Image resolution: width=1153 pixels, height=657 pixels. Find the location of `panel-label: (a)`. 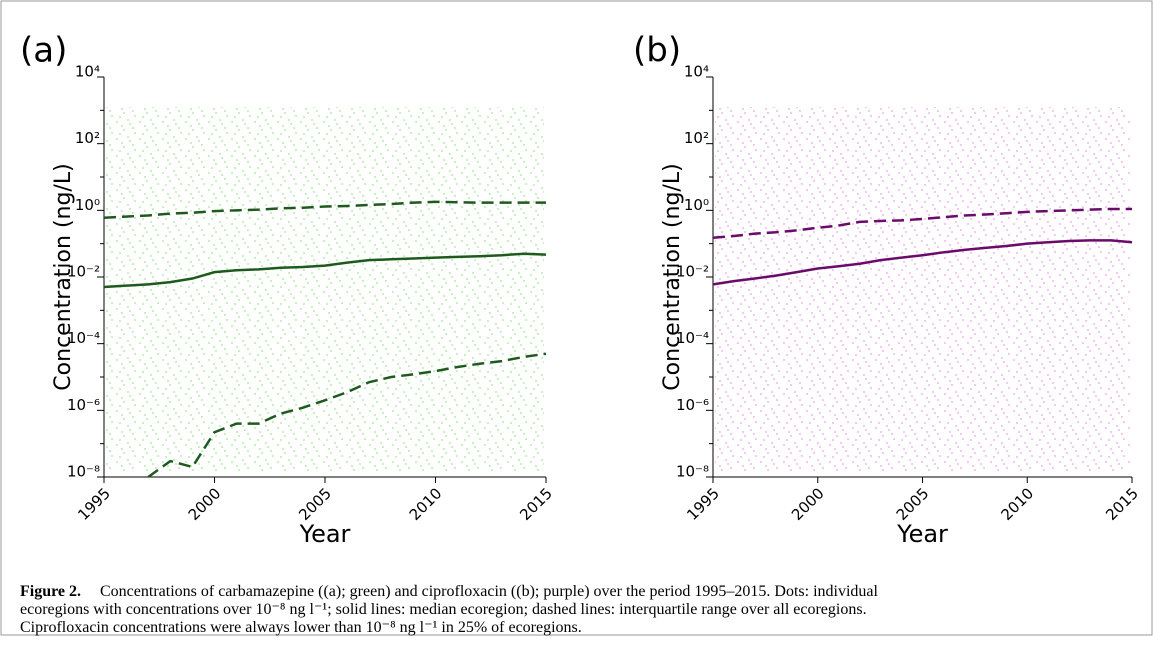

panel-label: (a) is located at coordinates (43, 51).